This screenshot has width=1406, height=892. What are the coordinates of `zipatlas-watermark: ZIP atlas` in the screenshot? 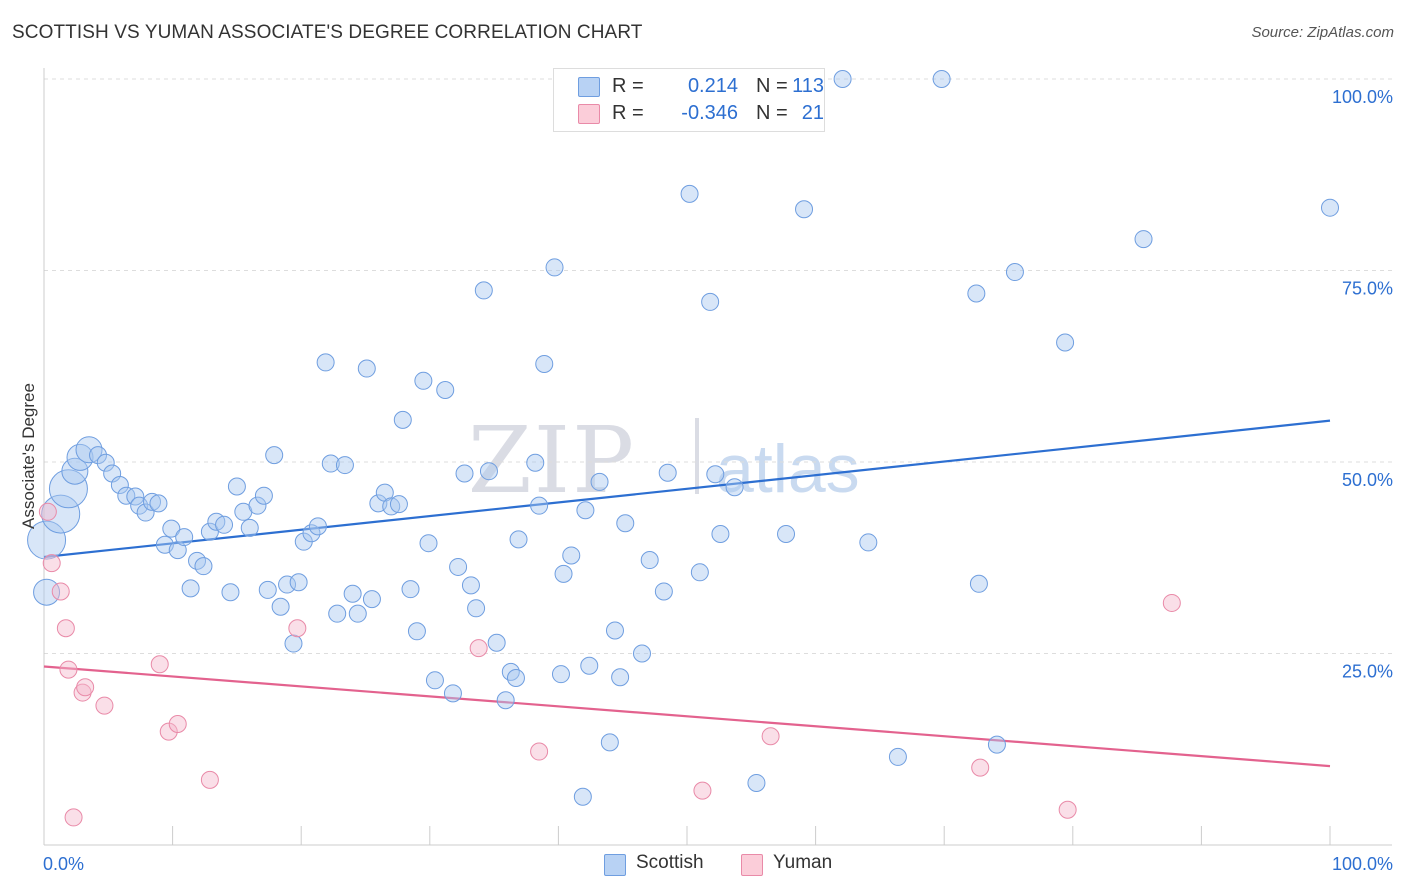 It's located at (664, 460).